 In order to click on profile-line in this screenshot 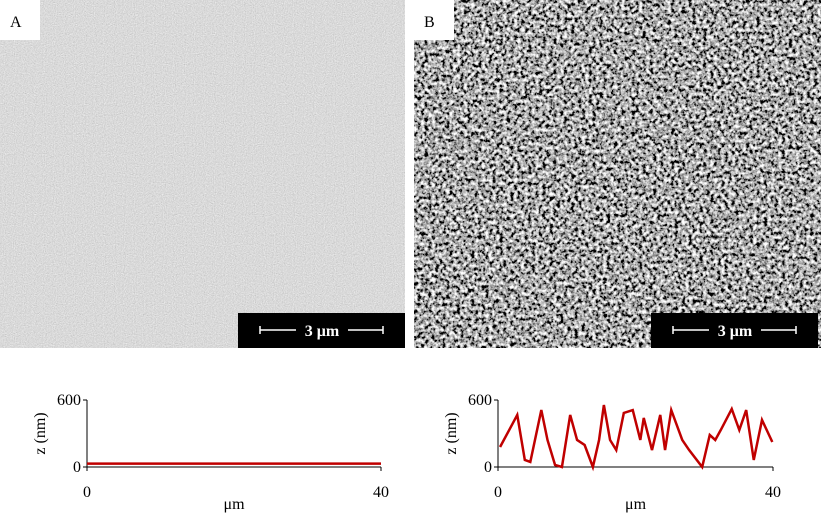, I will do `click(636, 438)`.